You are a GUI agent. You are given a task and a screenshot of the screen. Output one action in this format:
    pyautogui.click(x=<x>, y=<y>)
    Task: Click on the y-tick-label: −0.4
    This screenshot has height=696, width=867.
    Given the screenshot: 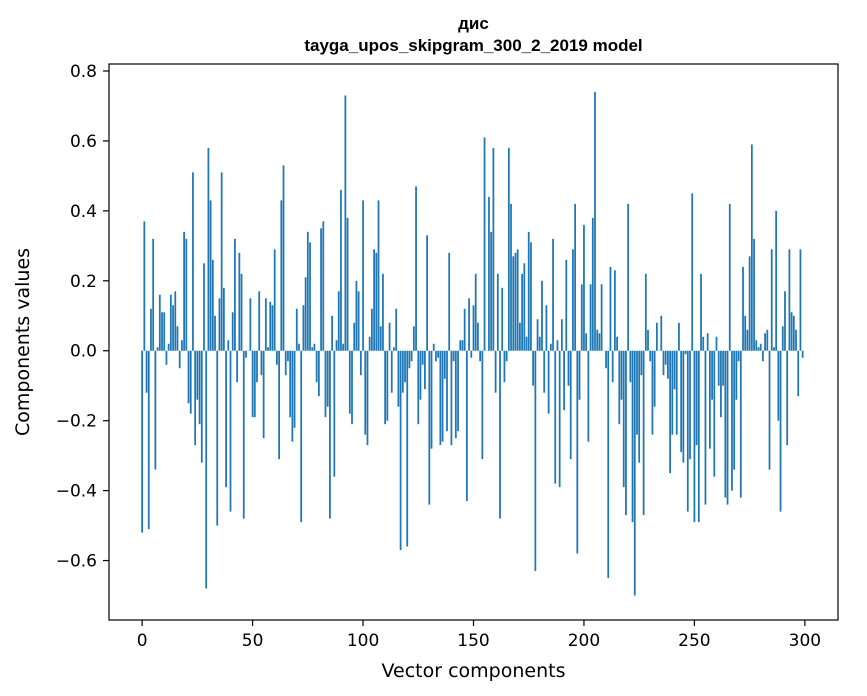 What is the action you would take?
    pyautogui.click(x=76, y=492)
    